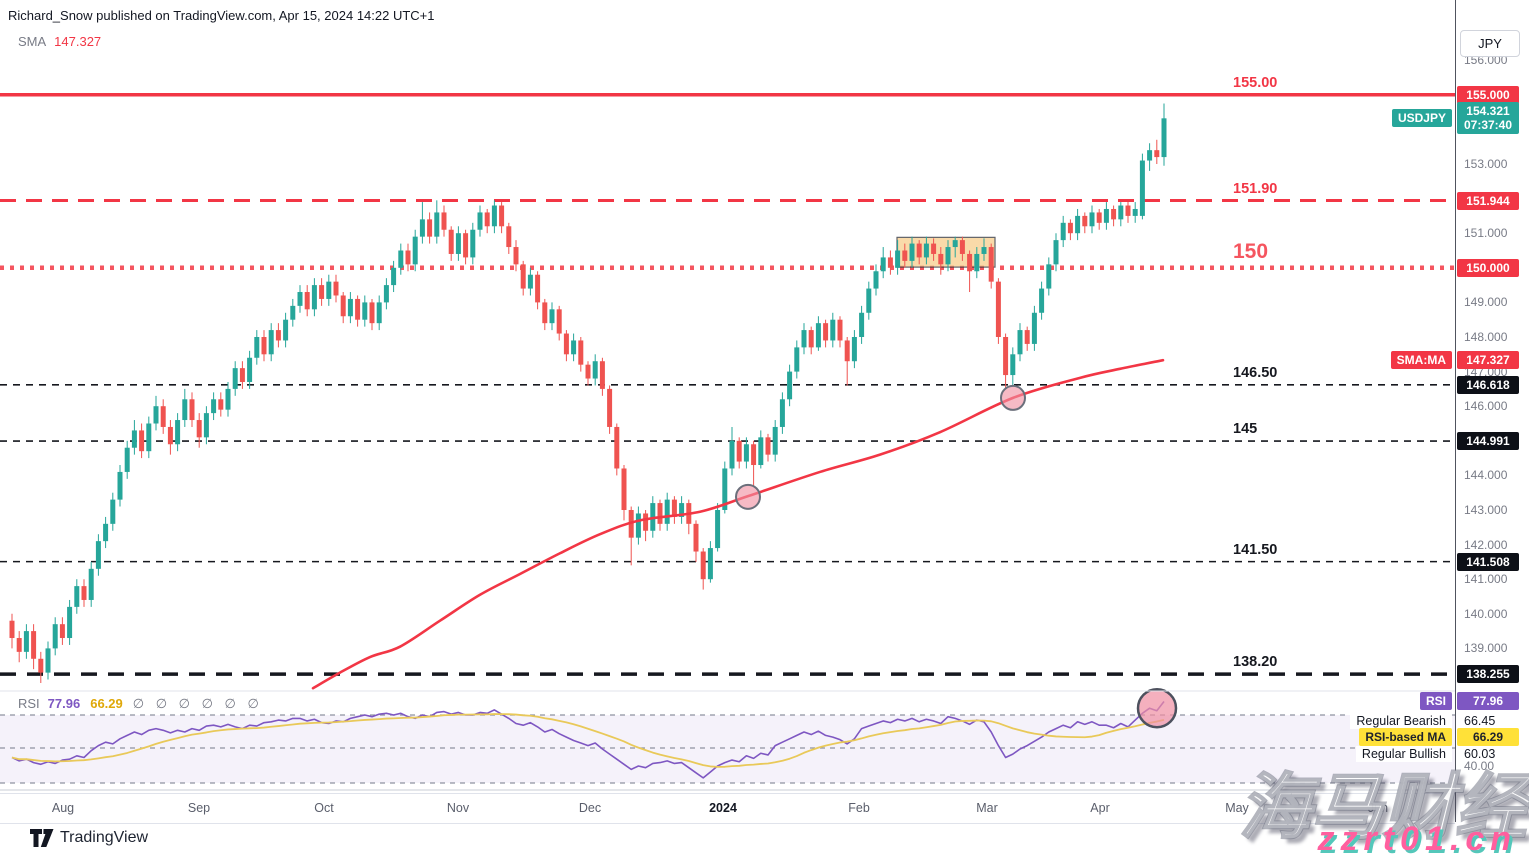 The width and height of the screenshot is (1529, 857). I want to click on rsi-level-label-rsi-based-ma: RSI-based MA, so click(1405, 737).